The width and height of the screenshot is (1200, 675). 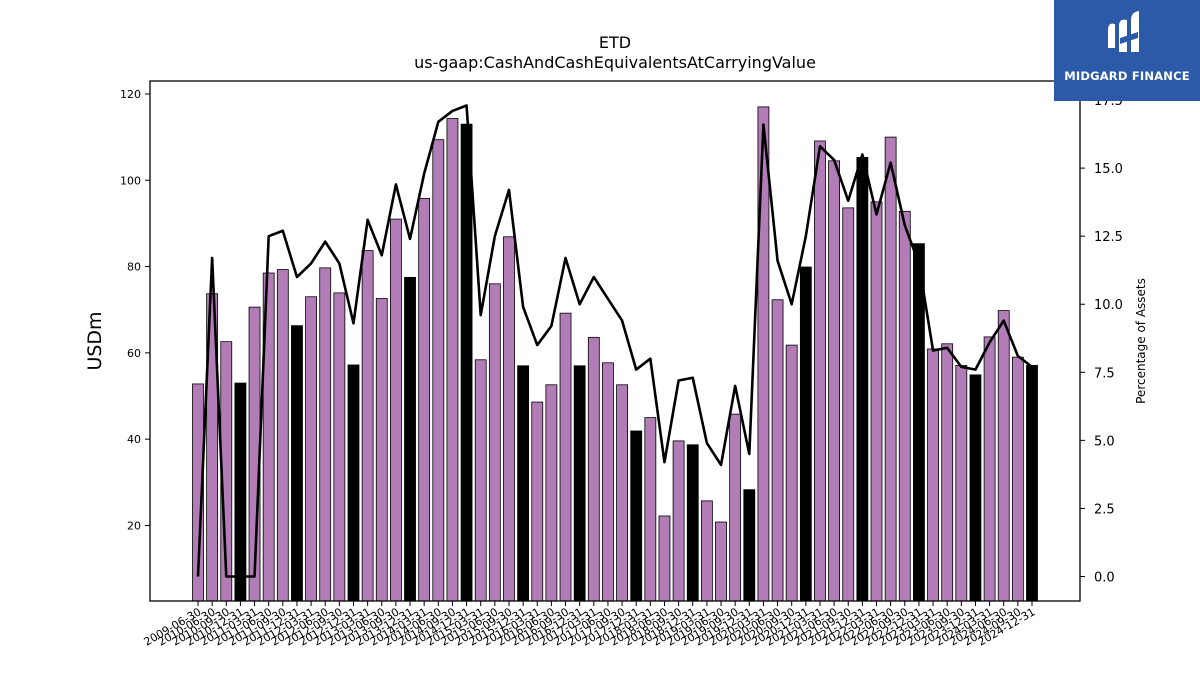 What do you see at coordinates (1104, 373) in the screenshot?
I see `y2-tick-label: 7.5` at bounding box center [1104, 373].